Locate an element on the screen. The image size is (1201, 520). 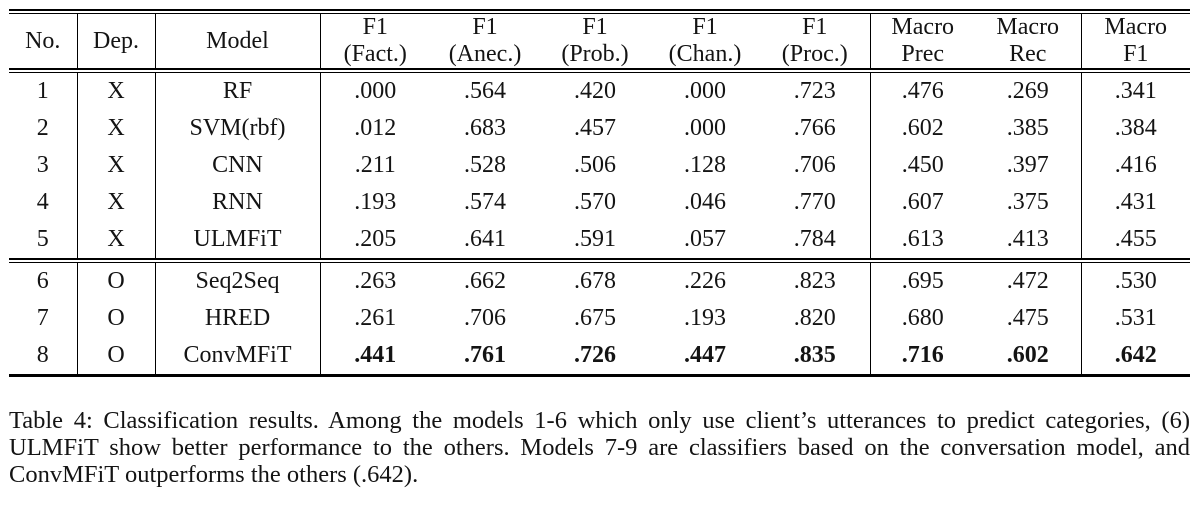
cell-model: Seq2Seq is located at coordinates (238, 281).